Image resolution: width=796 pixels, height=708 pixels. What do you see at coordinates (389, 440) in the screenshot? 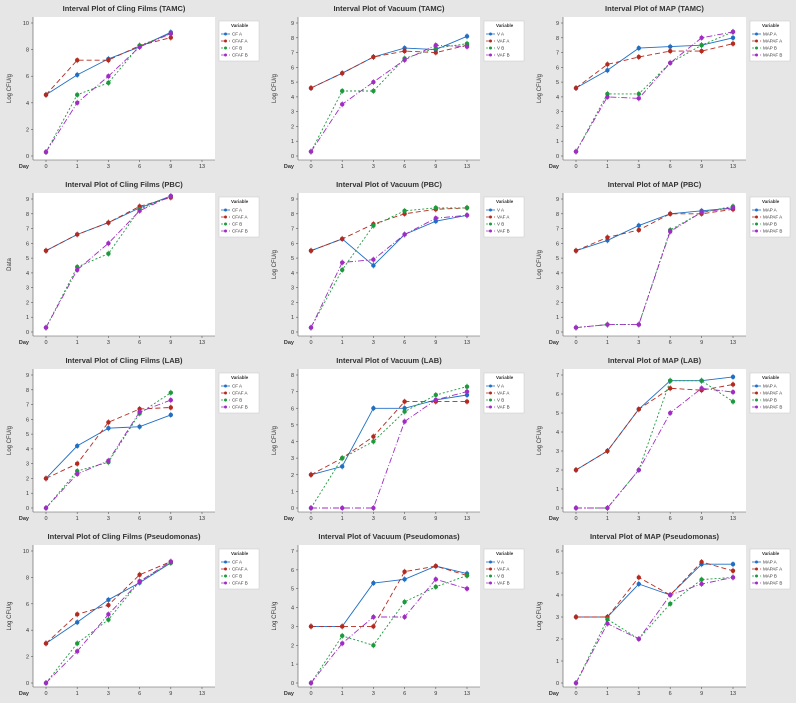
I see `plot-area` at bounding box center [389, 440].